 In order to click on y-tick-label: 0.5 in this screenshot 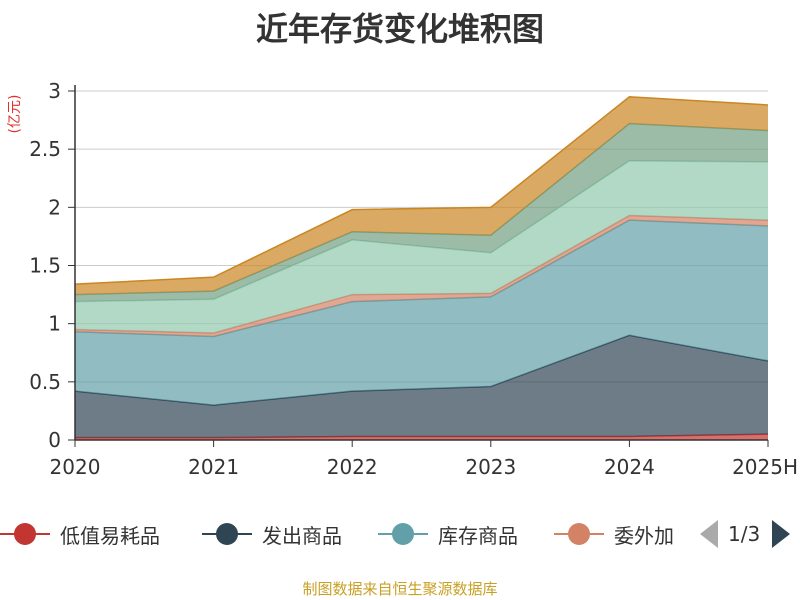, I will do `click(45, 382)`.